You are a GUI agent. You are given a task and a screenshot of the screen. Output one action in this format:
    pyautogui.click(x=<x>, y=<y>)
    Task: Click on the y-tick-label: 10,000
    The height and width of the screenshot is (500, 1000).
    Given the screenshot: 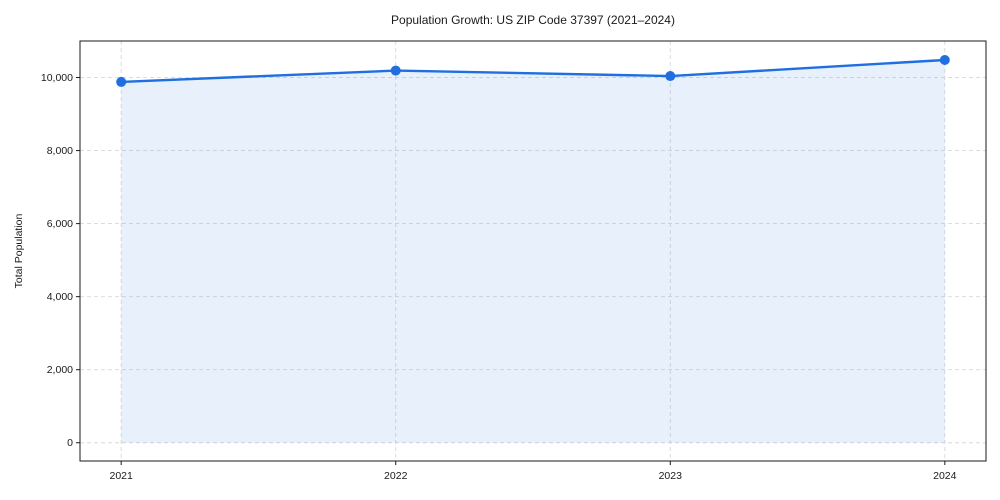 What is the action you would take?
    pyautogui.click(x=57, y=78)
    